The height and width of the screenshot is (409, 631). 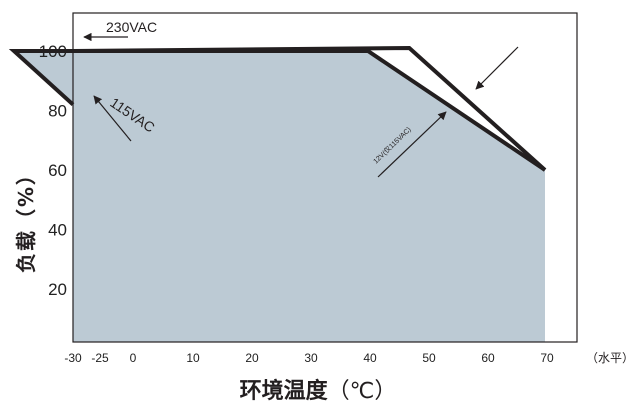 I want to click on x-axis-ticks: -30 -25 0 10 20 30 40 50 60 70, so click(x=309, y=358).